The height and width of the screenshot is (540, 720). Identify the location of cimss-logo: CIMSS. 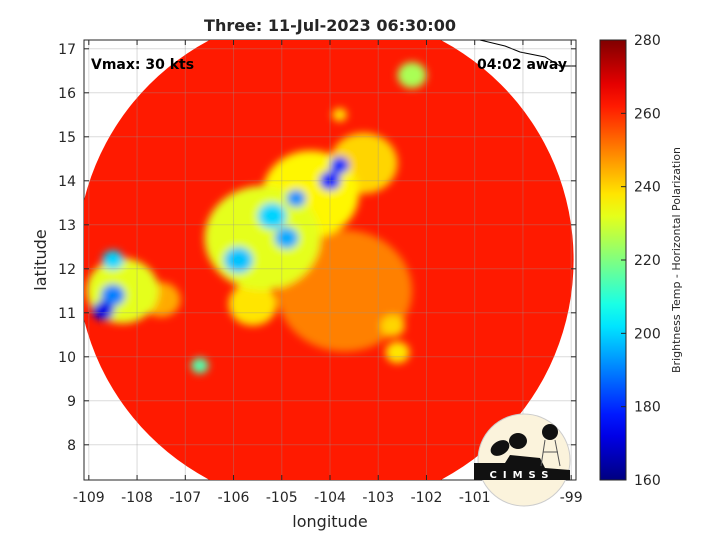
(522, 460).